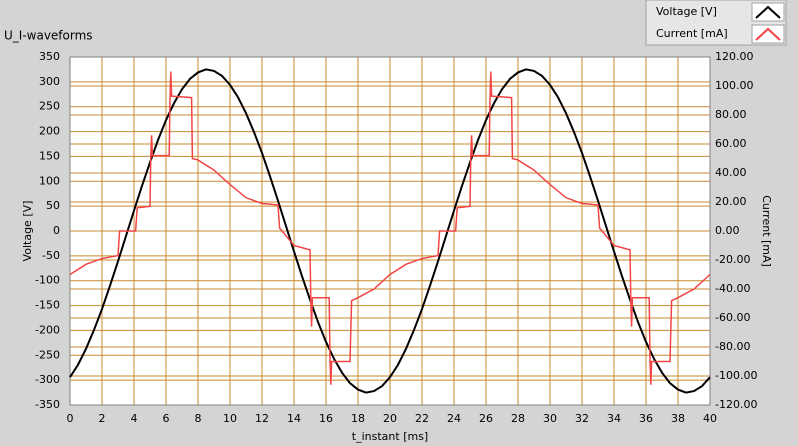 The width and height of the screenshot is (798, 446). I want to click on y-tick-label: 50, so click(53, 205).